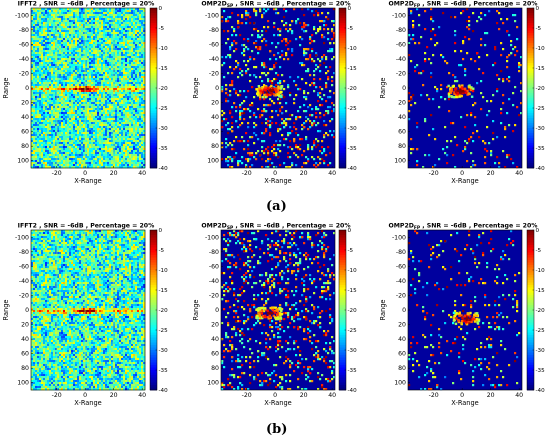  What do you see at coordinates (88, 88) in the screenshot?
I see `heatmap-cells` at bounding box center [88, 88].